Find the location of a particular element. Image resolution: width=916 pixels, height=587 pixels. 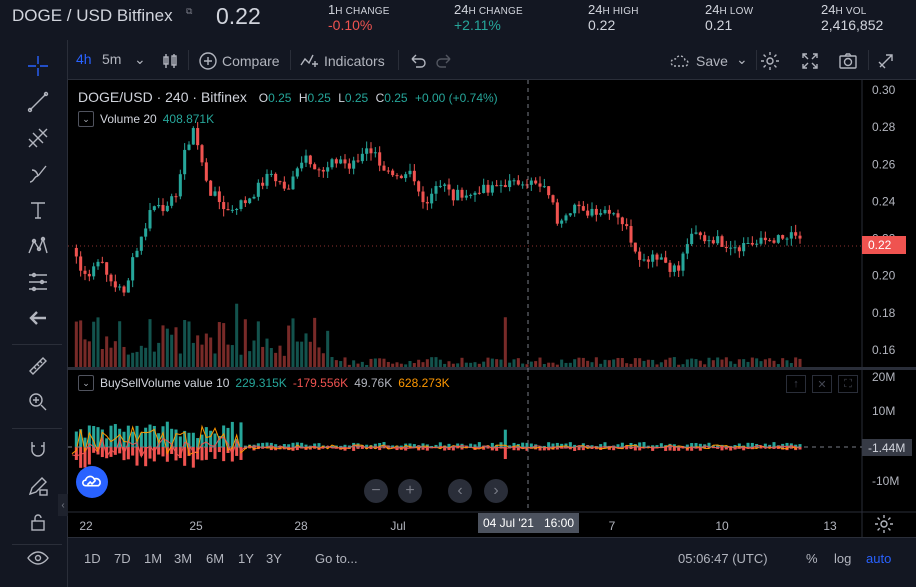

trendline-icon is located at coordinates (38, 102).